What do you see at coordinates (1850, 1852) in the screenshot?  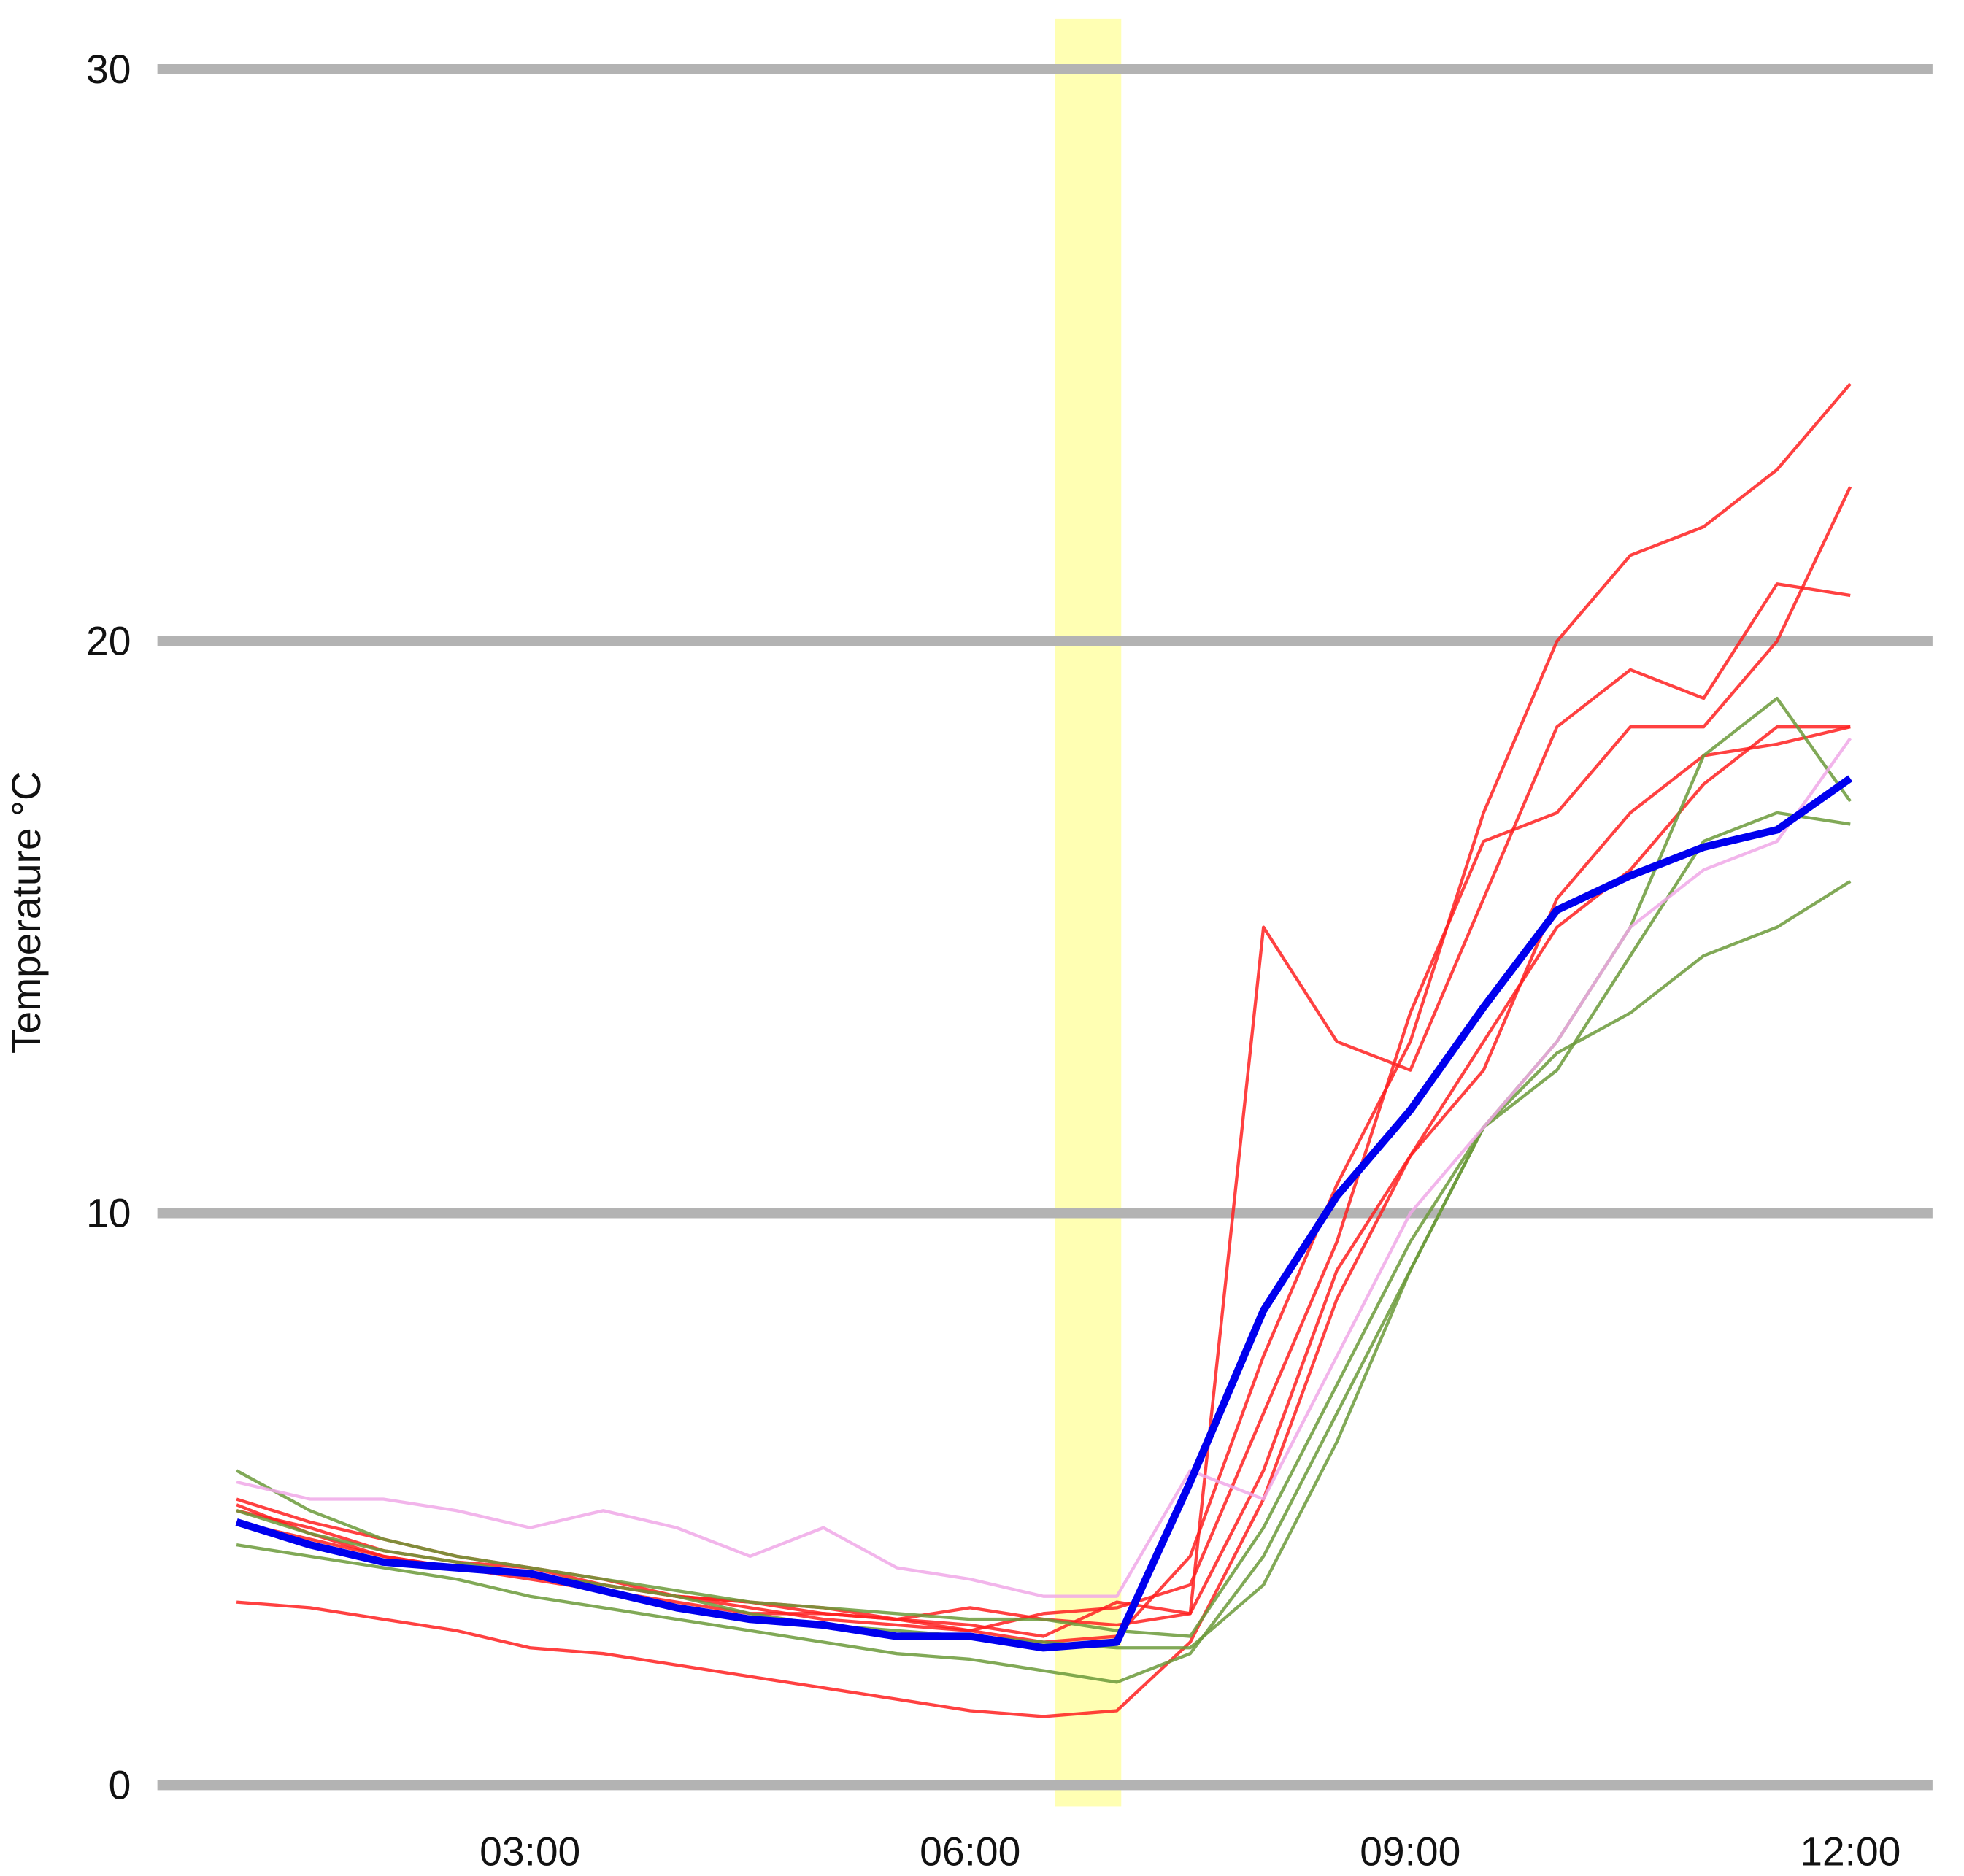 I see `x-tick-label: 12:00` at bounding box center [1850, 1852].